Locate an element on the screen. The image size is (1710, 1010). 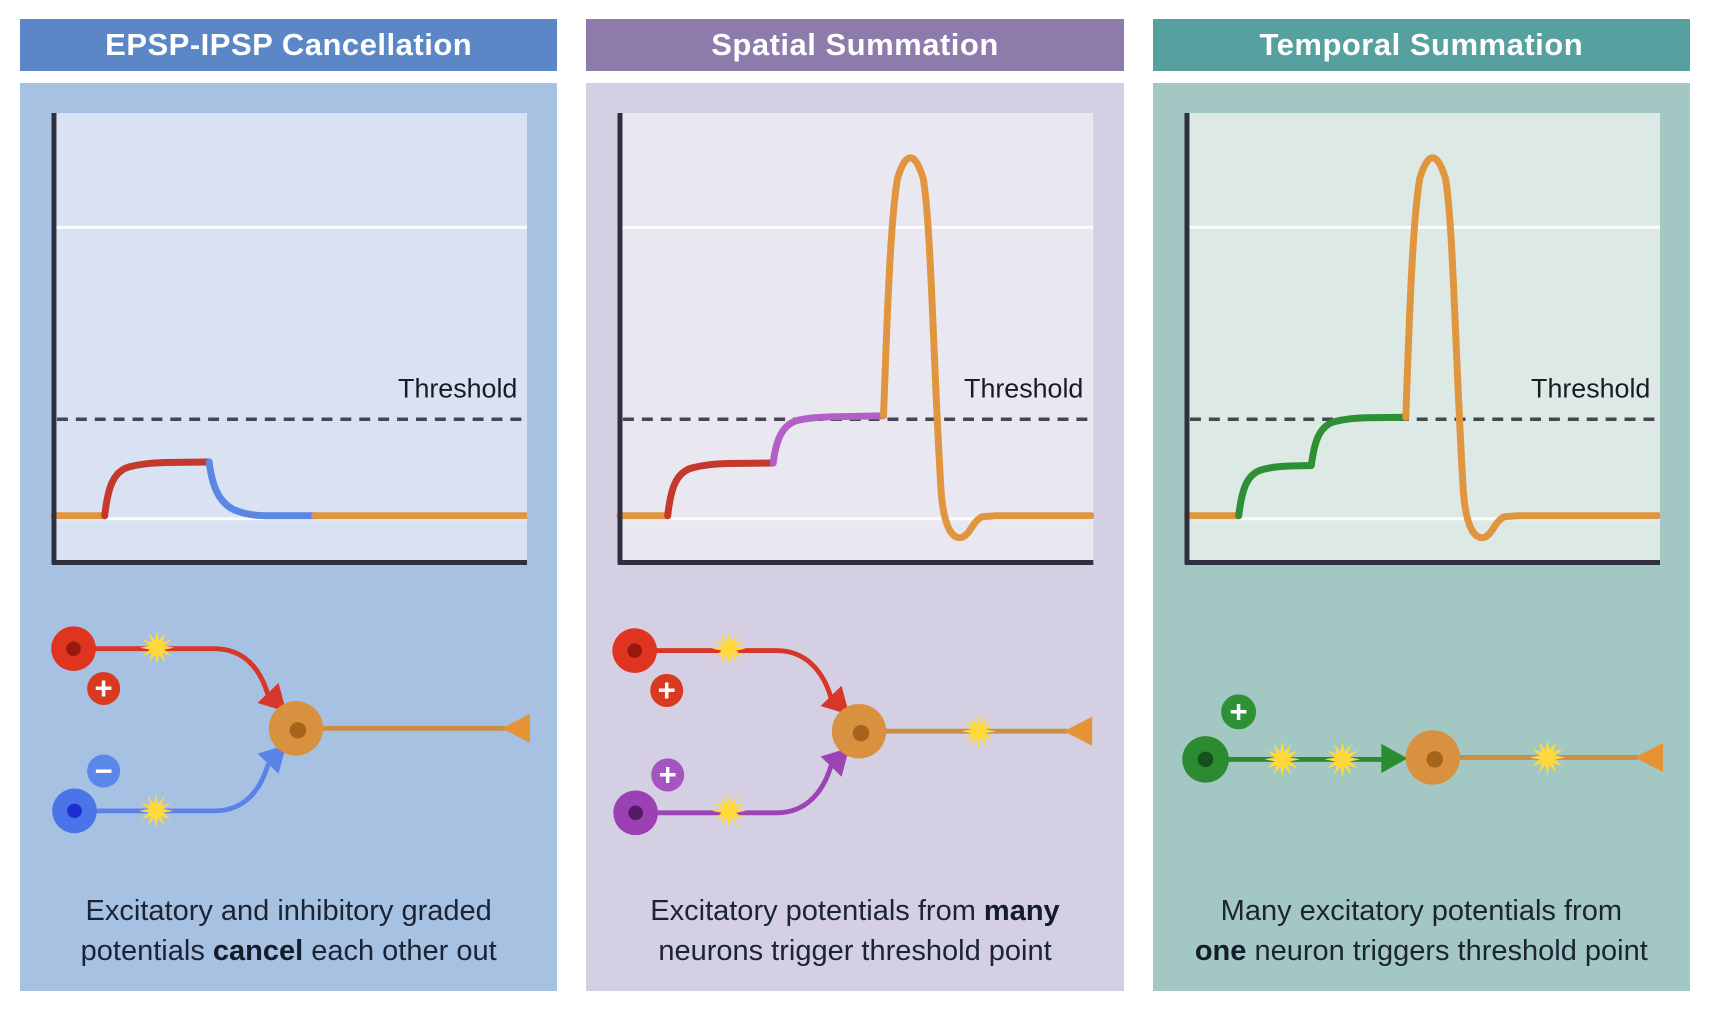
neuron-diagram-temporal: + is located at coordinates (1422, 740).